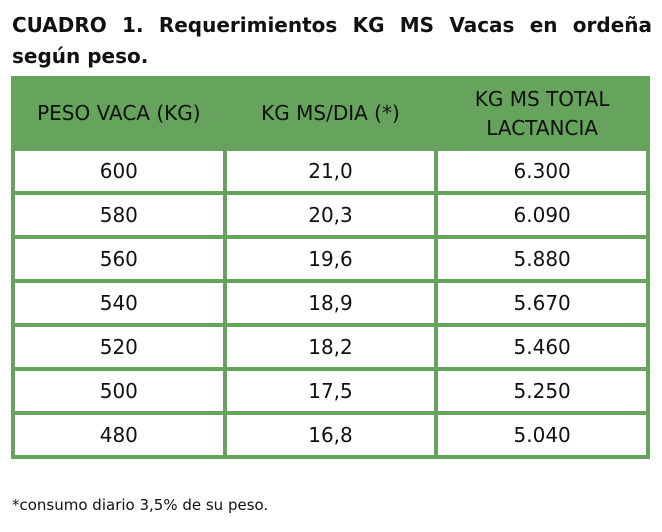 The width and height of the screenshot is (662, 532). I want to click on table-cell: 18,9, so click(330, 303).